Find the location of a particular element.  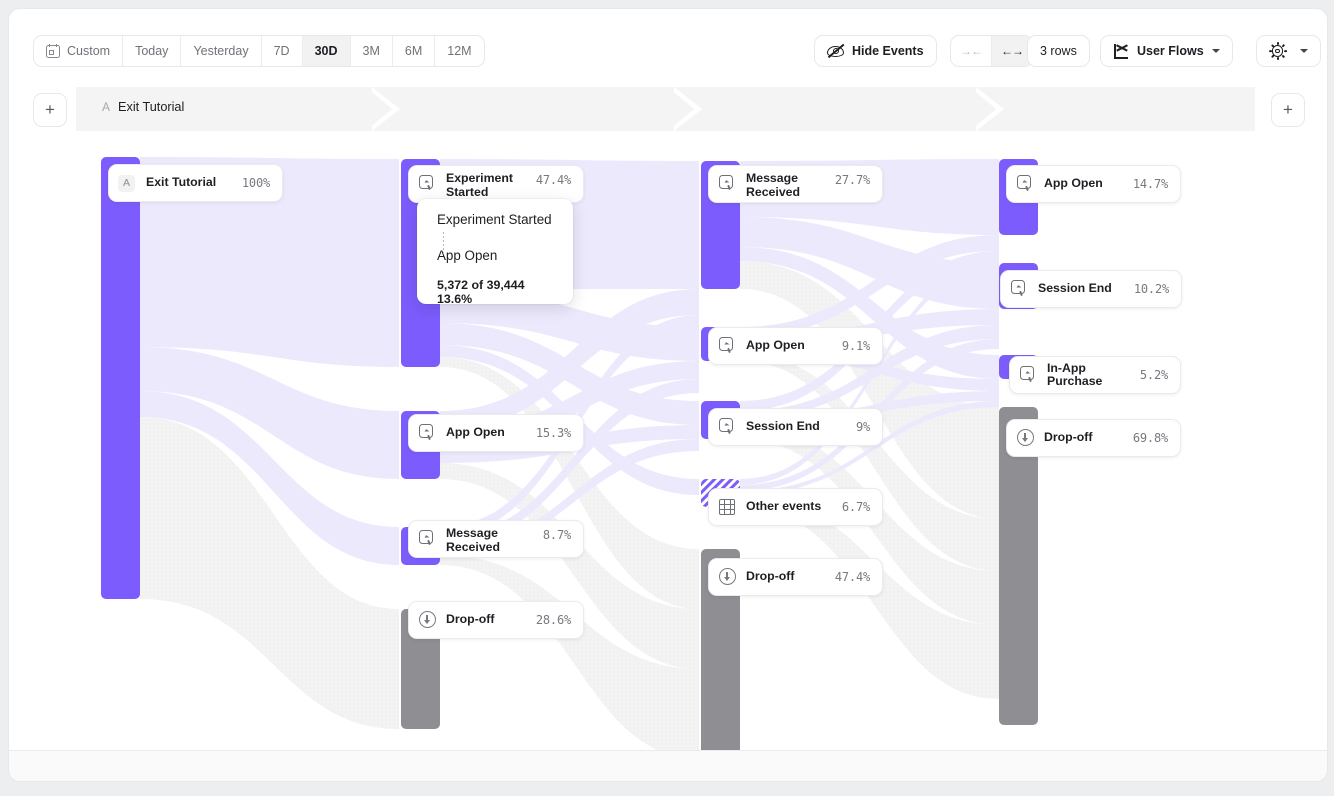

view-type-dropdown: User Flows is located at coordinates (1166, 51).